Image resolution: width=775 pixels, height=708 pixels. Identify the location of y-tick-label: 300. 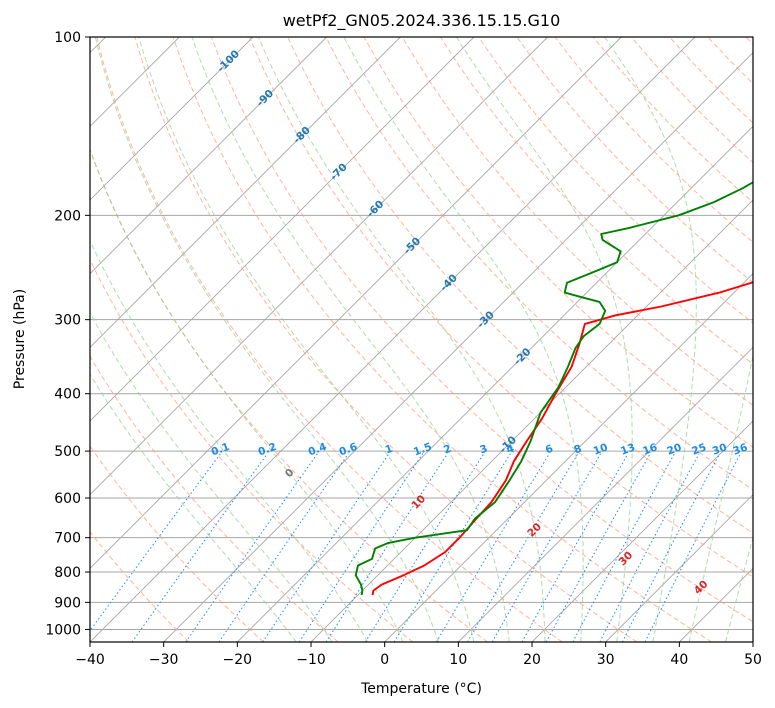
(67, 321).